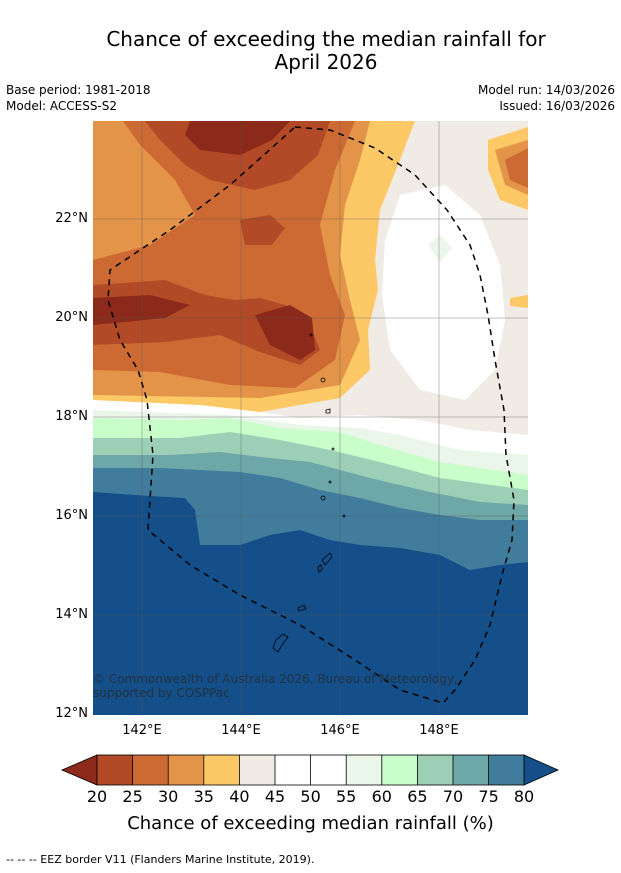  Describe the element at coordinates (326, 62) in the screenshot. I see `title-line-2: April 2026` at that location.